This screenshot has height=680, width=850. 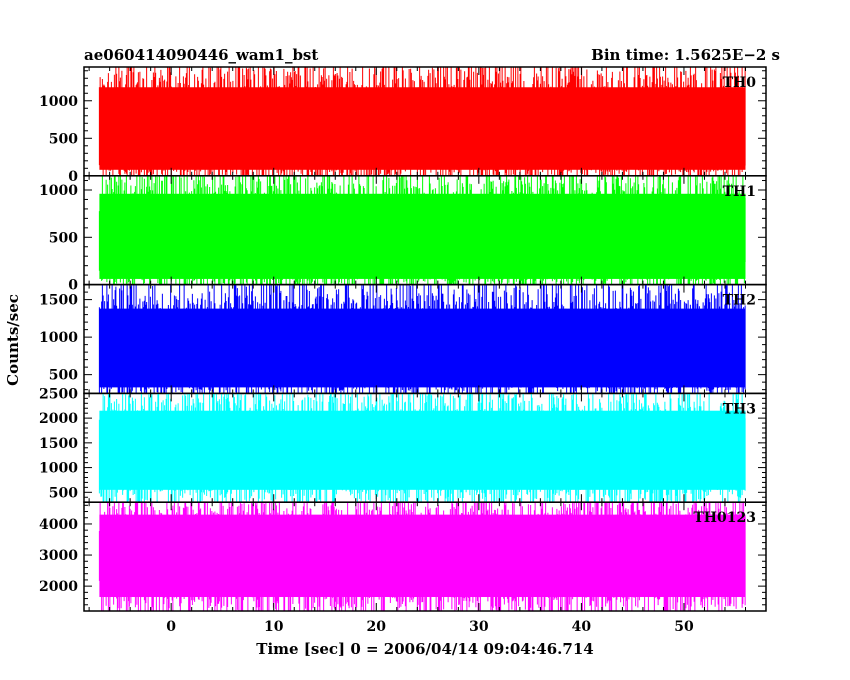 What do you see at coordinates (685, 55) in the screenshot?
I see `bin-time-label: Bin time: 1.5625E−2 s` at bounding box center [685, 55].